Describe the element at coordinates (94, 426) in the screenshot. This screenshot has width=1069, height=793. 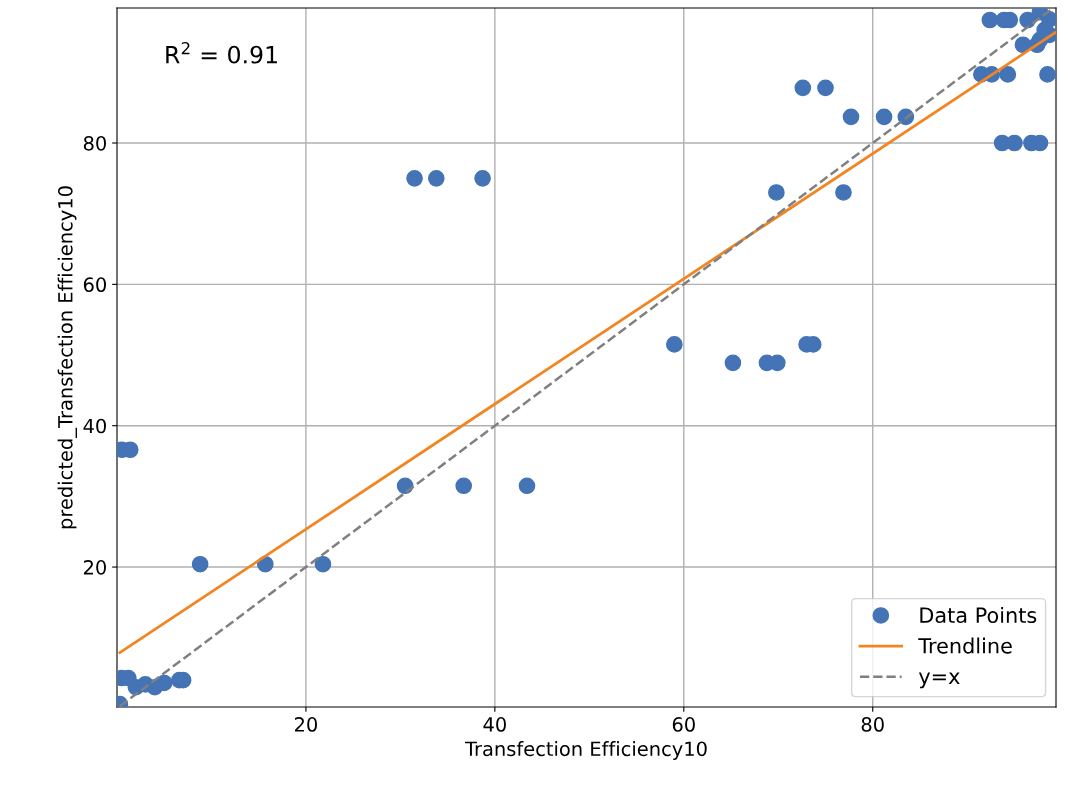
I see `y-tick-label: 40` at that location.